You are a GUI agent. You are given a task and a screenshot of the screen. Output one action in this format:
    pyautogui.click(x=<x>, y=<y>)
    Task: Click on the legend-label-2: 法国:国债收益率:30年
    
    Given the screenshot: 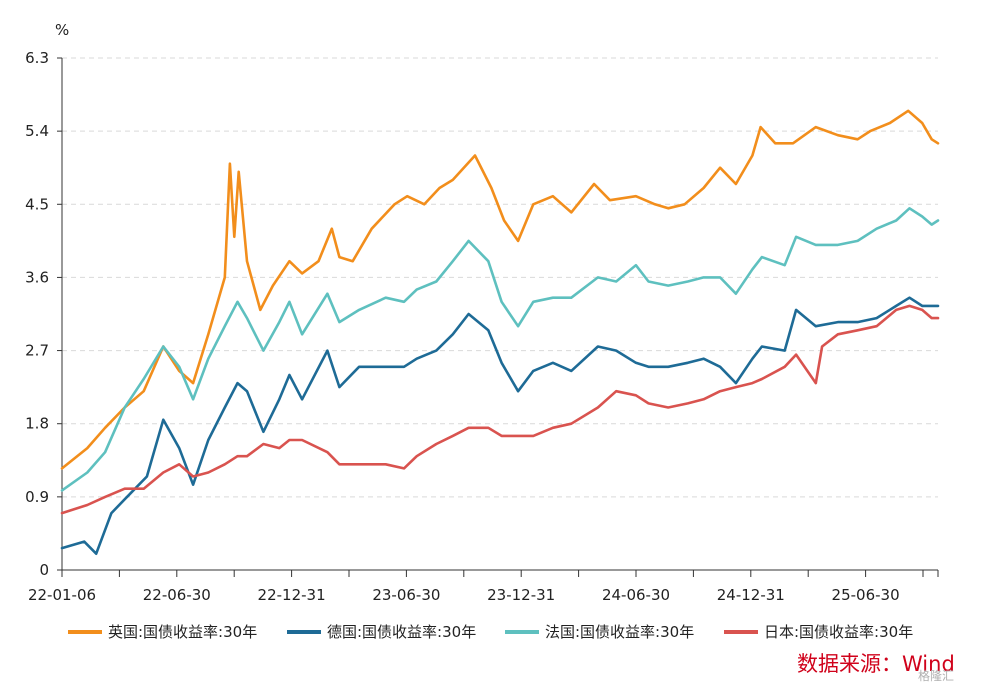 What is the action you would take?
    pyautogui.click(x=619, y=632)
    